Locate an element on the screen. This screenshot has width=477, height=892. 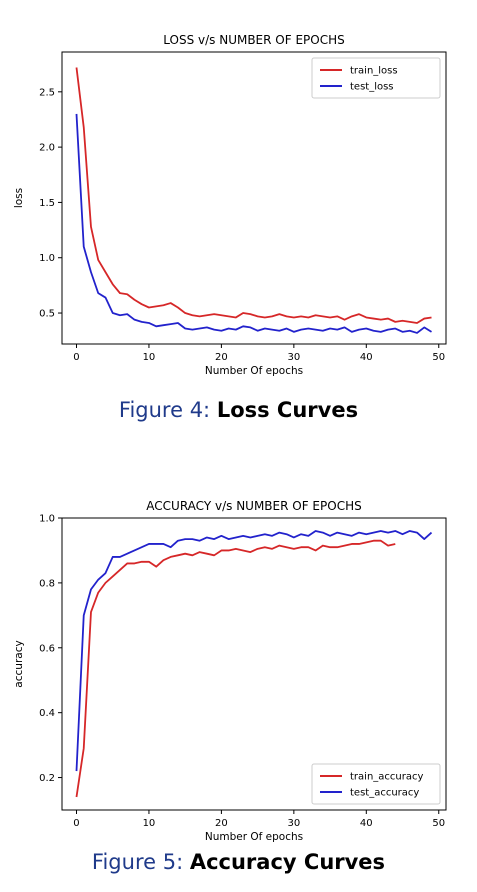
accuracy-x-tick-label: 40 is located at coordinates (366, 823).